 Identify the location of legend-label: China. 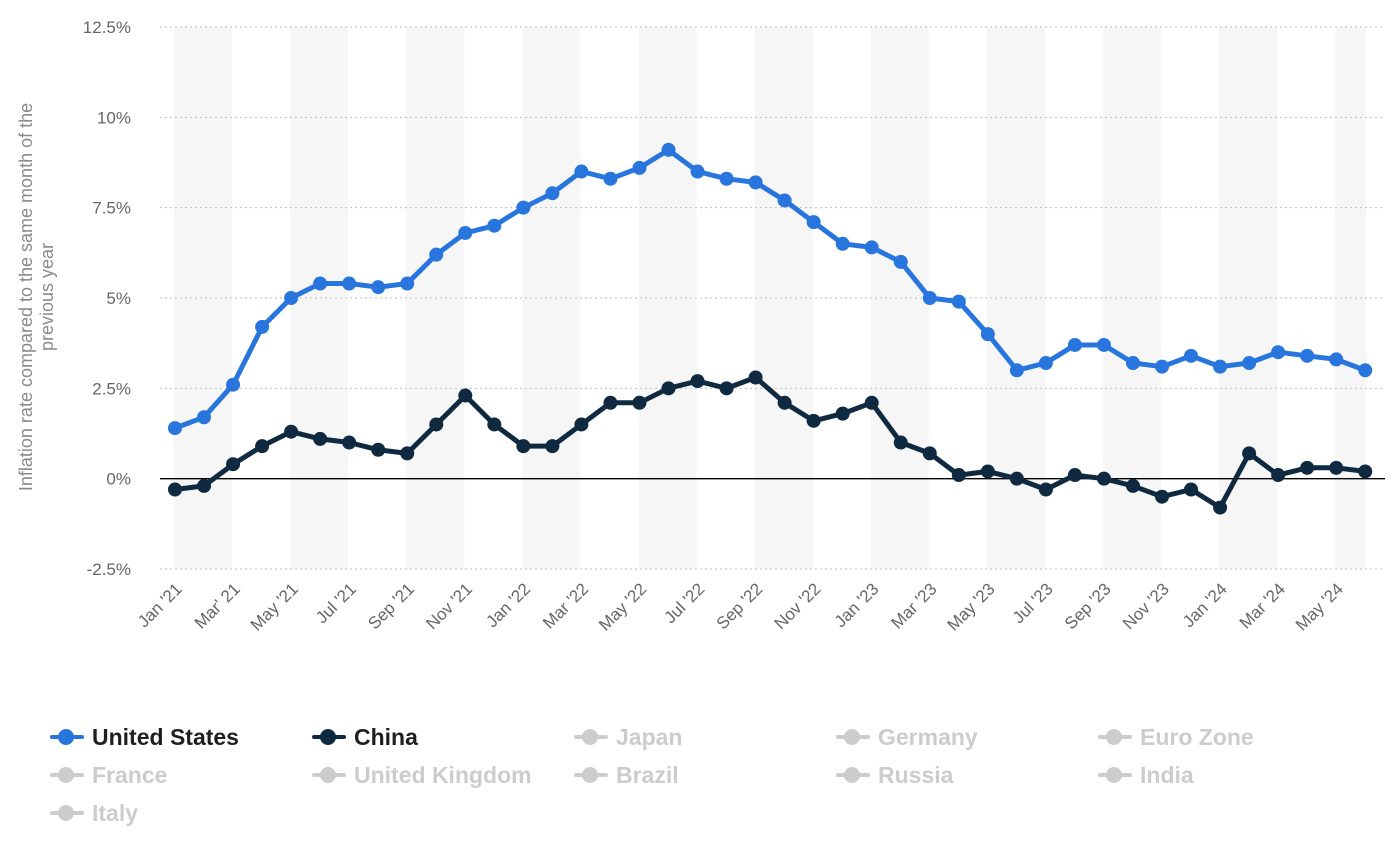
(386, 736).